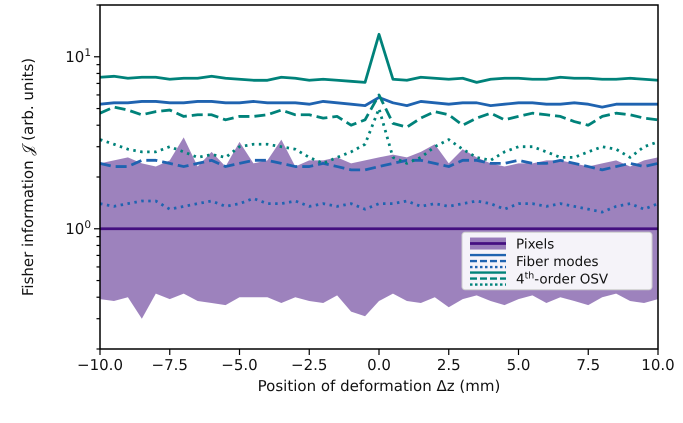 Image resolution: width=683 pixels, height=423 pixels. I want to click on x-tick-label: −2.5, so click(309, 365).